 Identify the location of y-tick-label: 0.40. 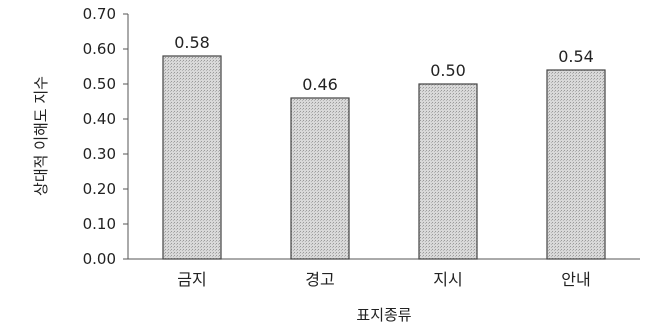
(99, 119).